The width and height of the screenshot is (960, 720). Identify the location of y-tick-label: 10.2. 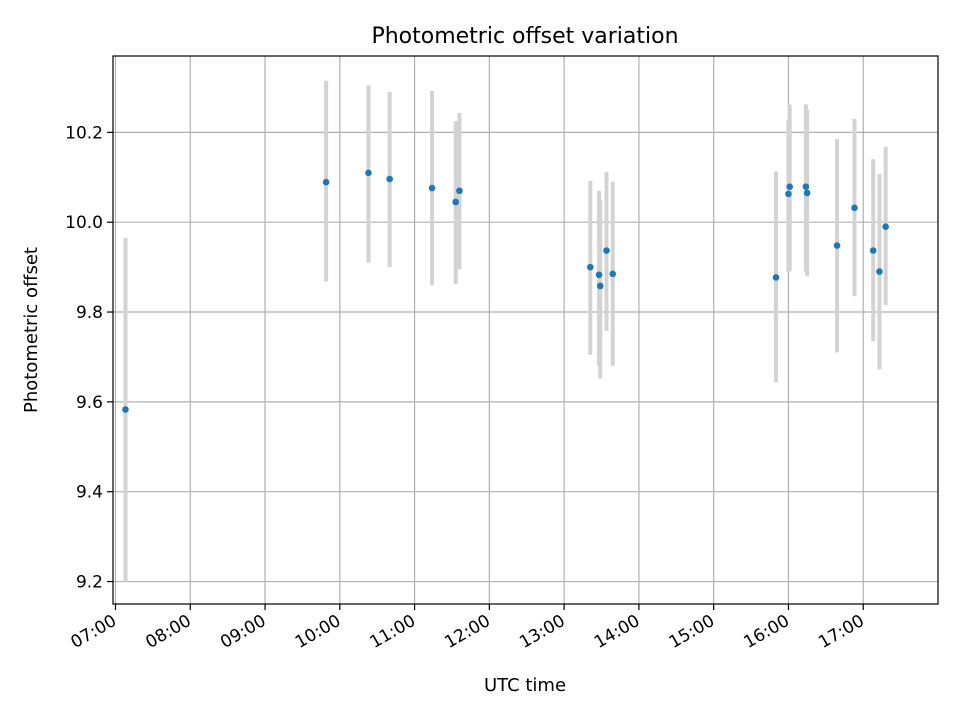
(84, 133).